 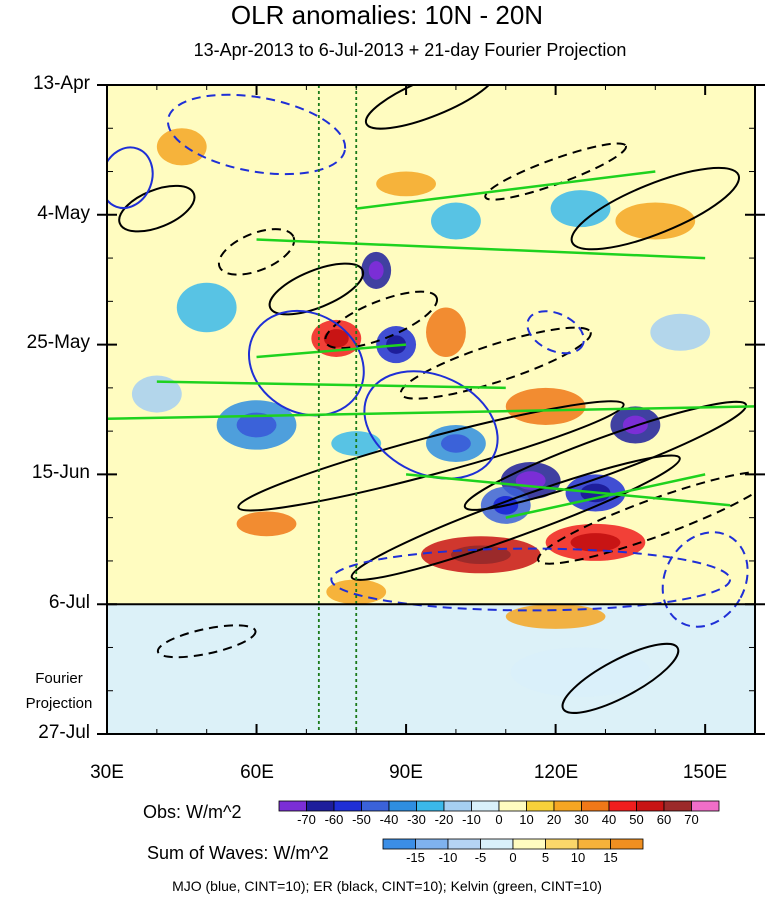 What do you see at coordinates (406, 772) in the screenshot?
I see `x-tick-label: 90E` at bounding box center [406, 772].